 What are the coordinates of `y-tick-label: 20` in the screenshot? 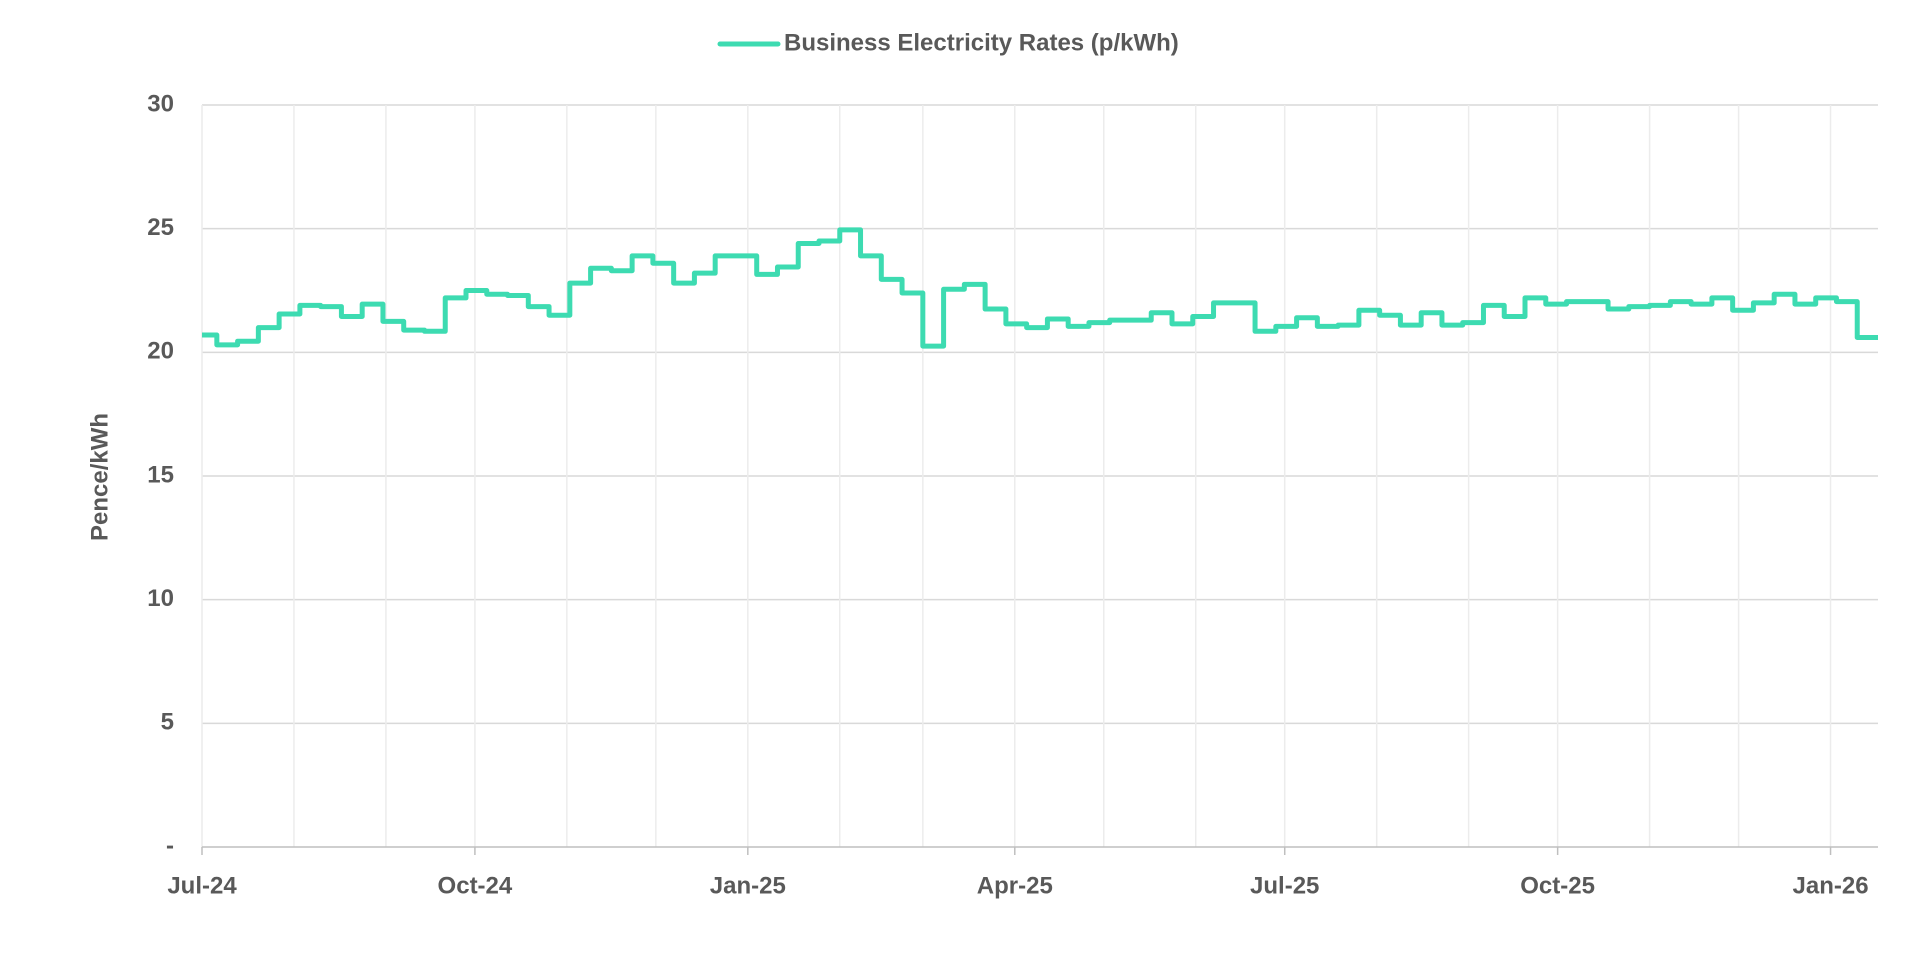 It's located at (160, 351).